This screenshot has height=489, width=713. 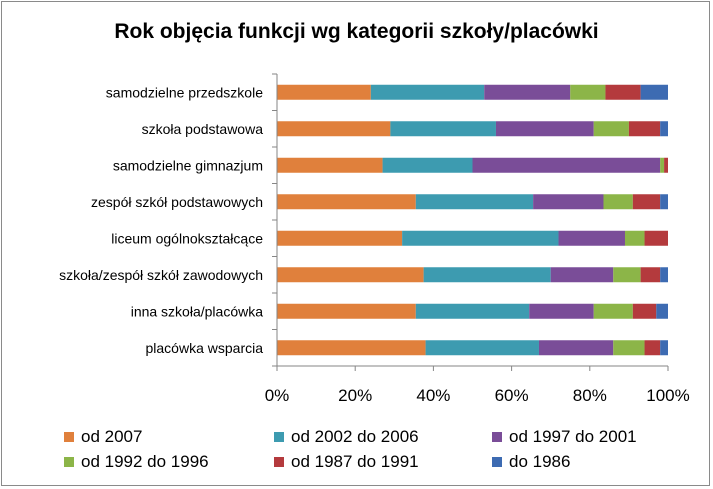 What do you see at coordinates (590, 395) in the screenshot?
I see `x-tick-label: 80%` at bounding box center [590, 395].